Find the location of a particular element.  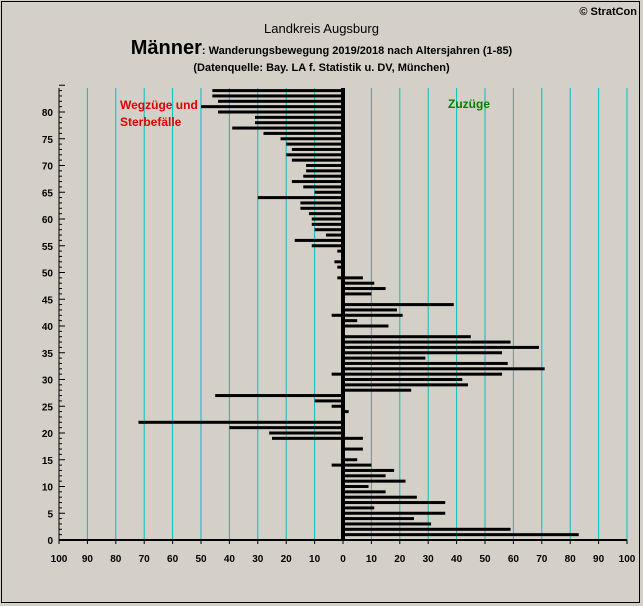

copyright-label: © StratCon is located at coordinates (608, 12).